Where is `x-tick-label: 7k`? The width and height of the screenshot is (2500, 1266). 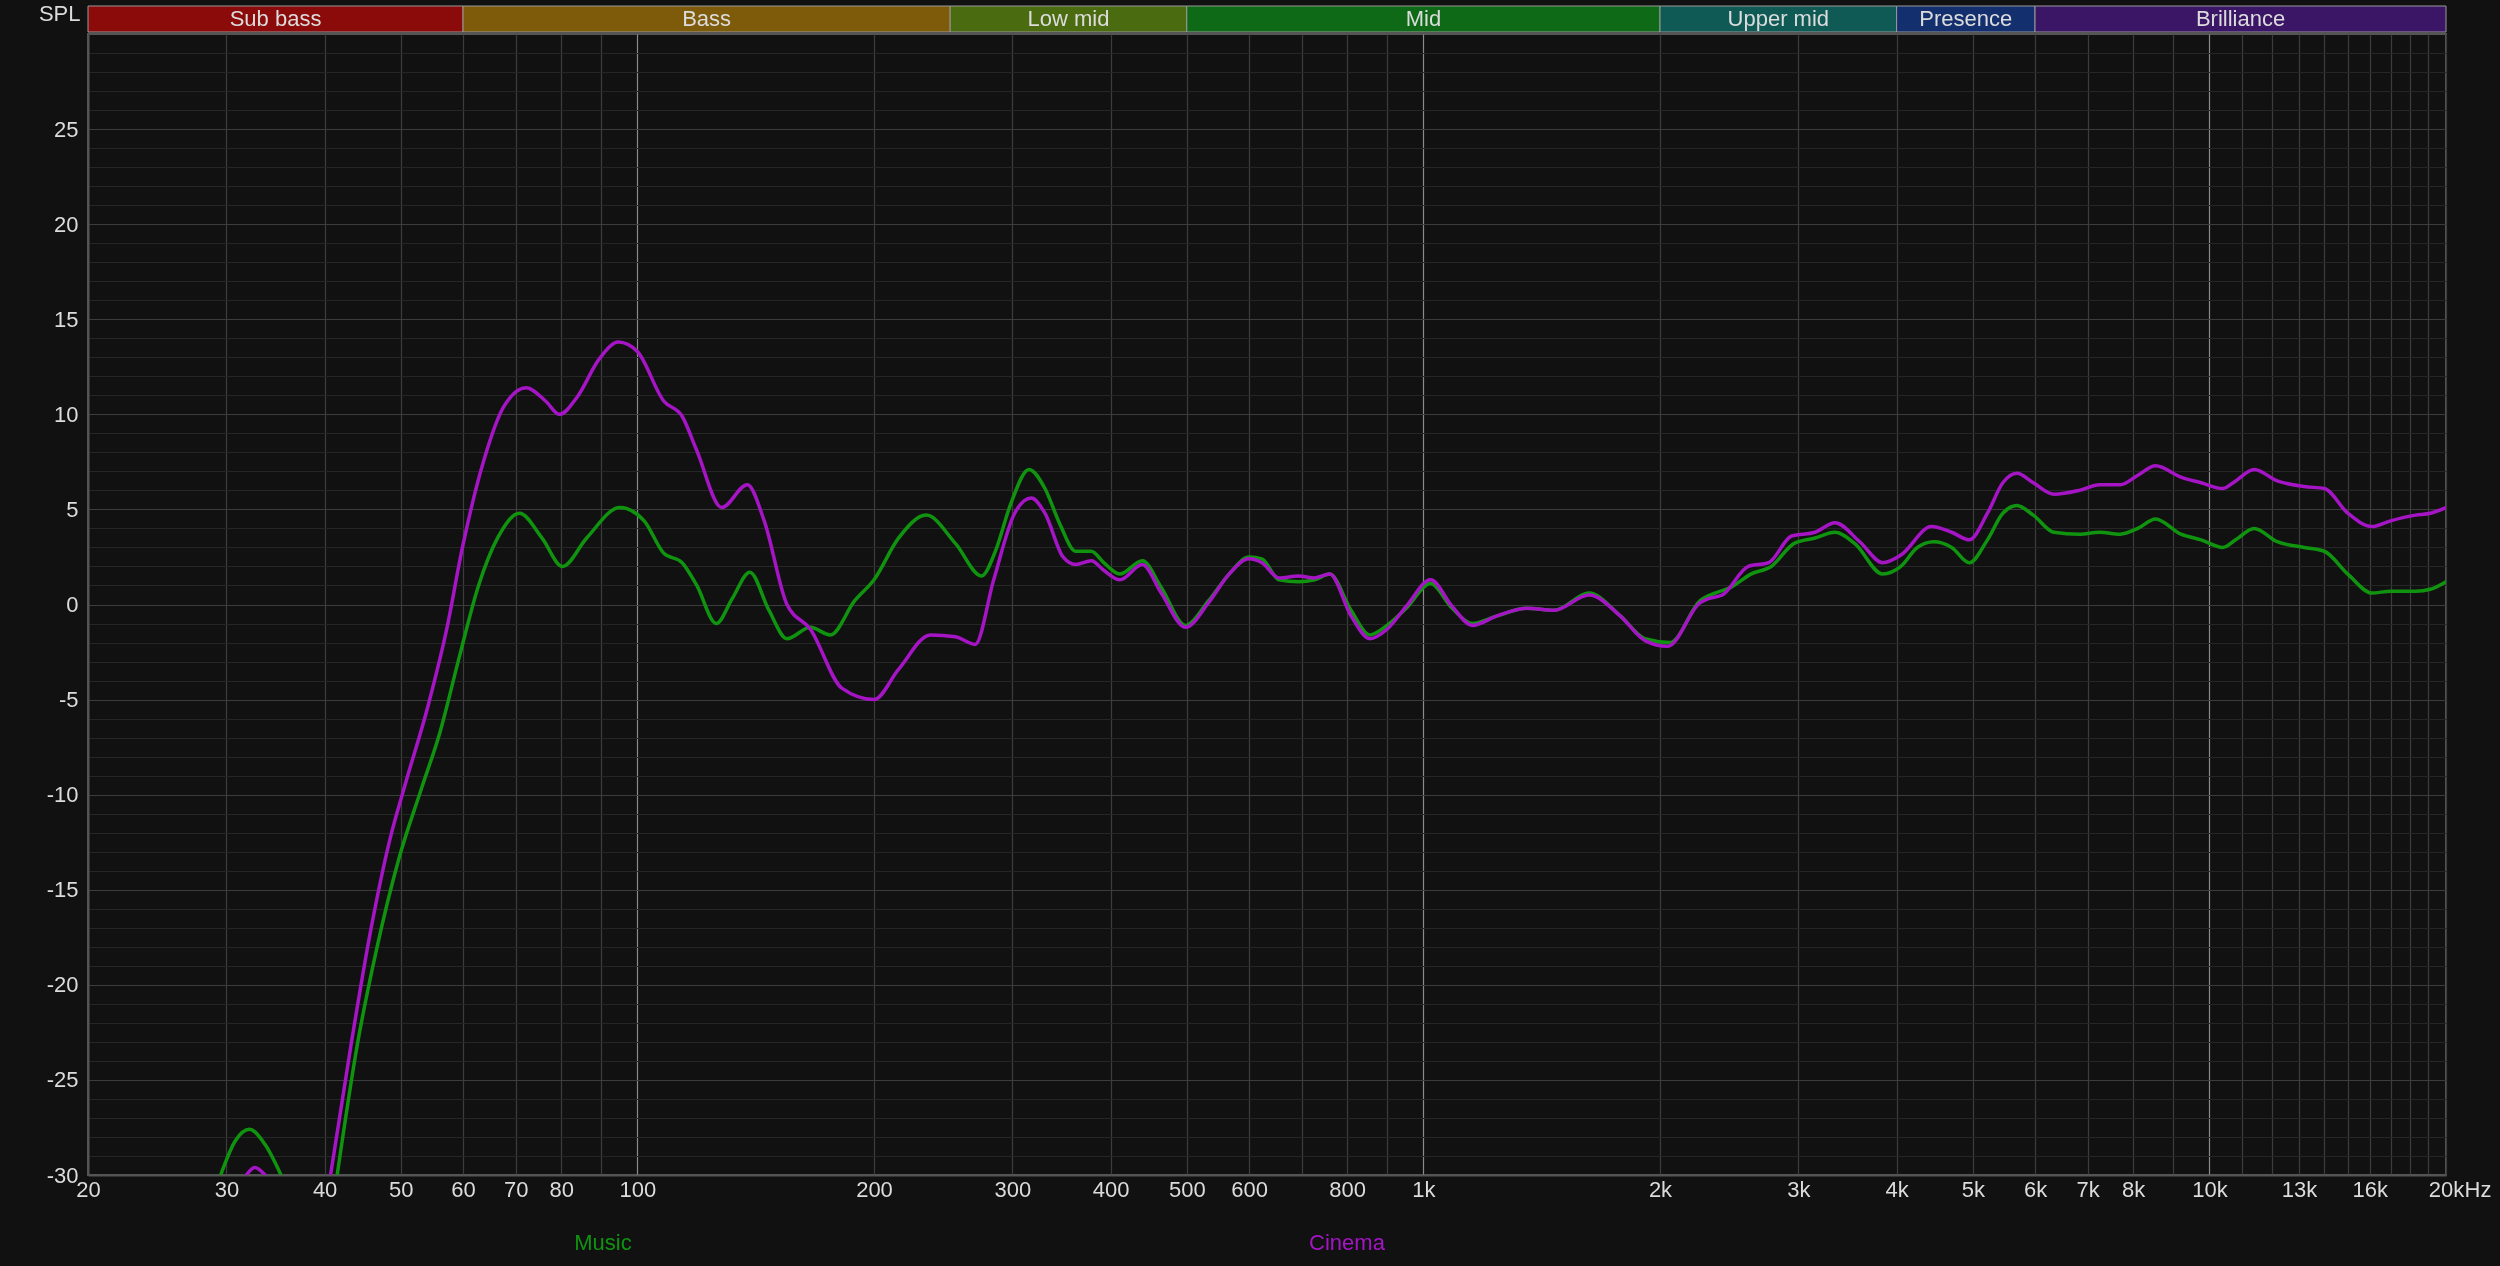
x-tick-label: 7k is located at coordinates (2088, 1189).